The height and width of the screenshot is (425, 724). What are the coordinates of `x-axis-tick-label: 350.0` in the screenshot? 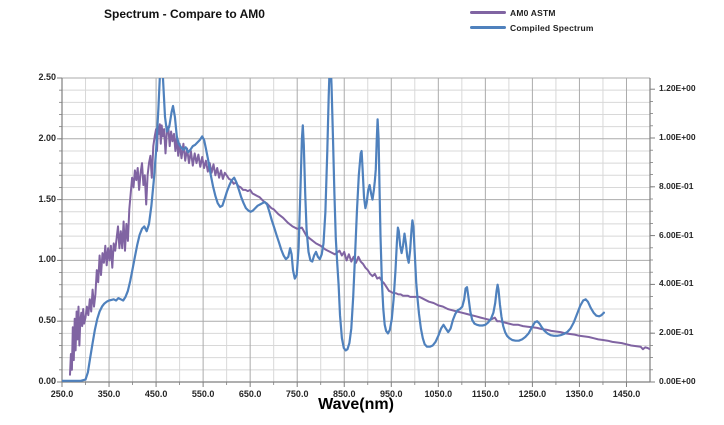 It's located at (109, 394).